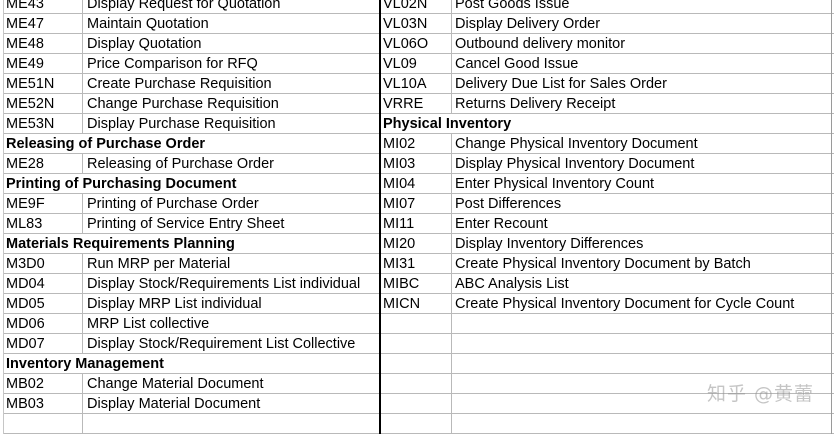 The width and height of the screenshot is (834, 434). I want to click on description-cell: Display Delivery Order, so click(528, 24).